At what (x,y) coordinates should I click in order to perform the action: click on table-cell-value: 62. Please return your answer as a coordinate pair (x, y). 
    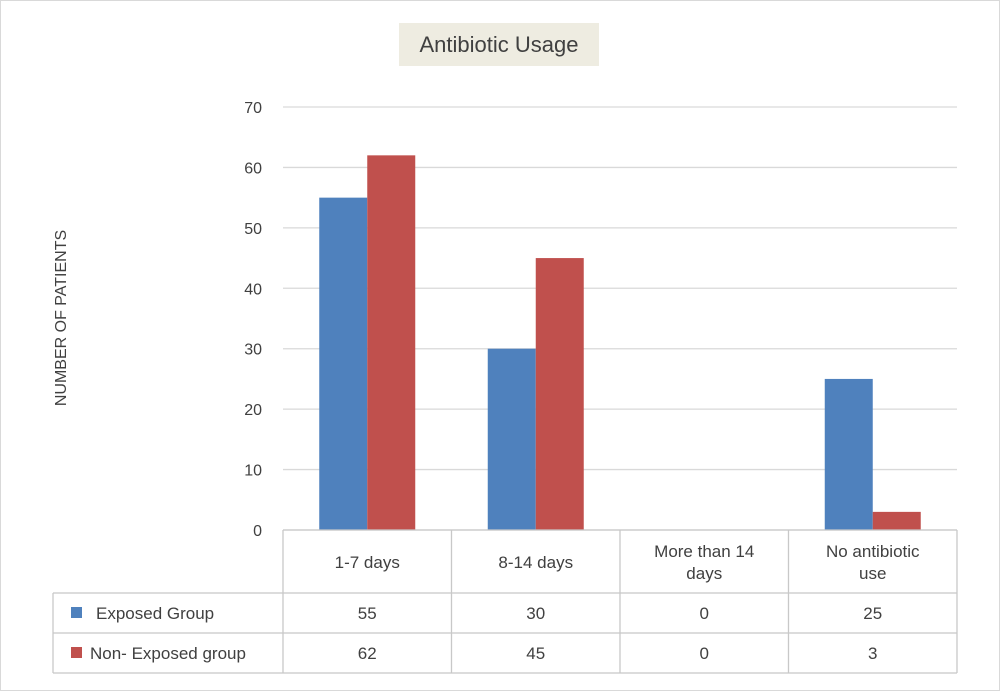
    Looking at the image, I should click on (367, 653).